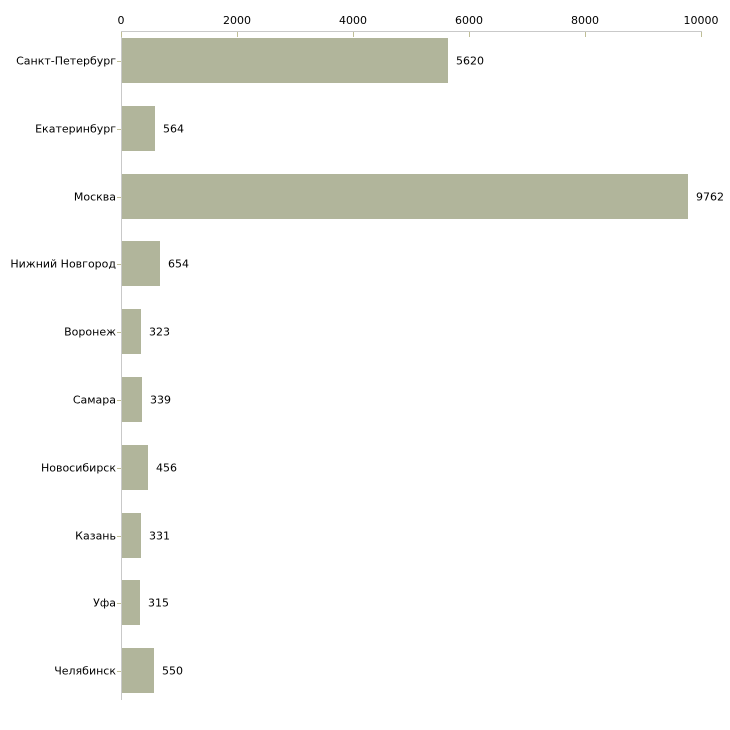 The image size is (730, 730). Describe the element at coordinates (470, 60) in the screenshot. I see `value-label: 5620` at that location.